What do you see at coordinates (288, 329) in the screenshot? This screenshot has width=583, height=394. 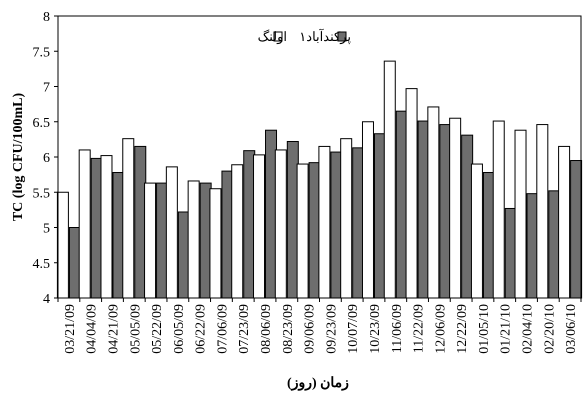 I see `x-tick-label: 08/23/09` at bounding box center [288, 329].